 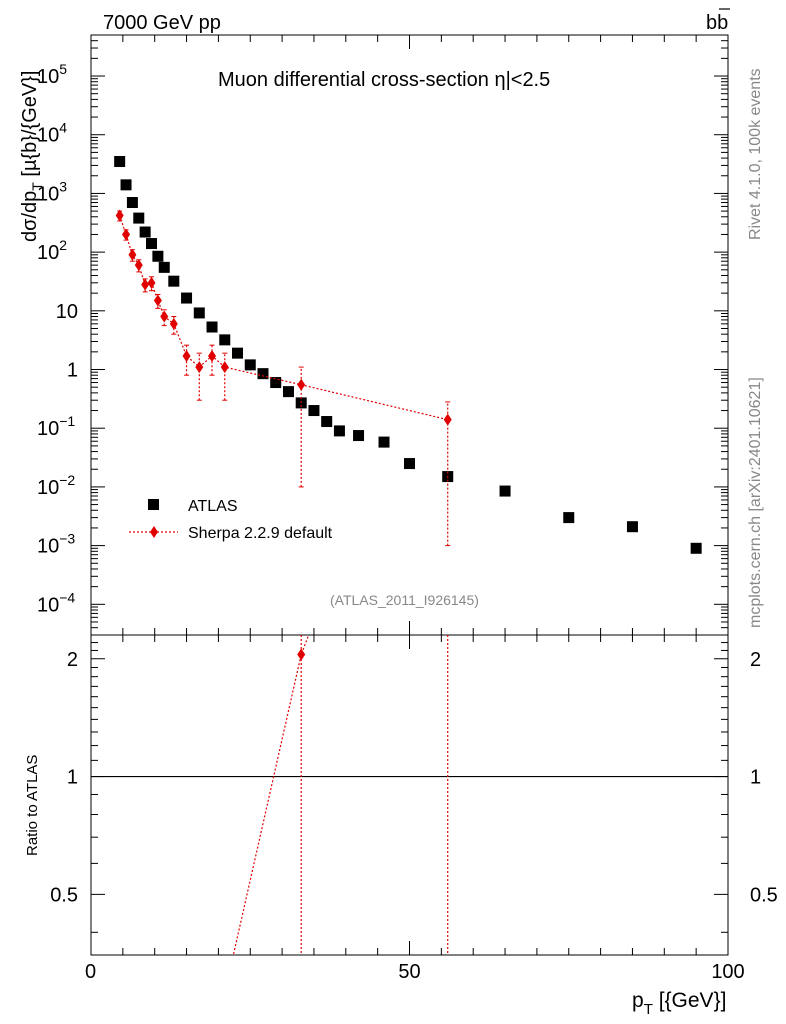 What do you see at coordinates (409, 972) in the screenshot?
I see `x-tick-label: 50` at bounding box center [409, 972].